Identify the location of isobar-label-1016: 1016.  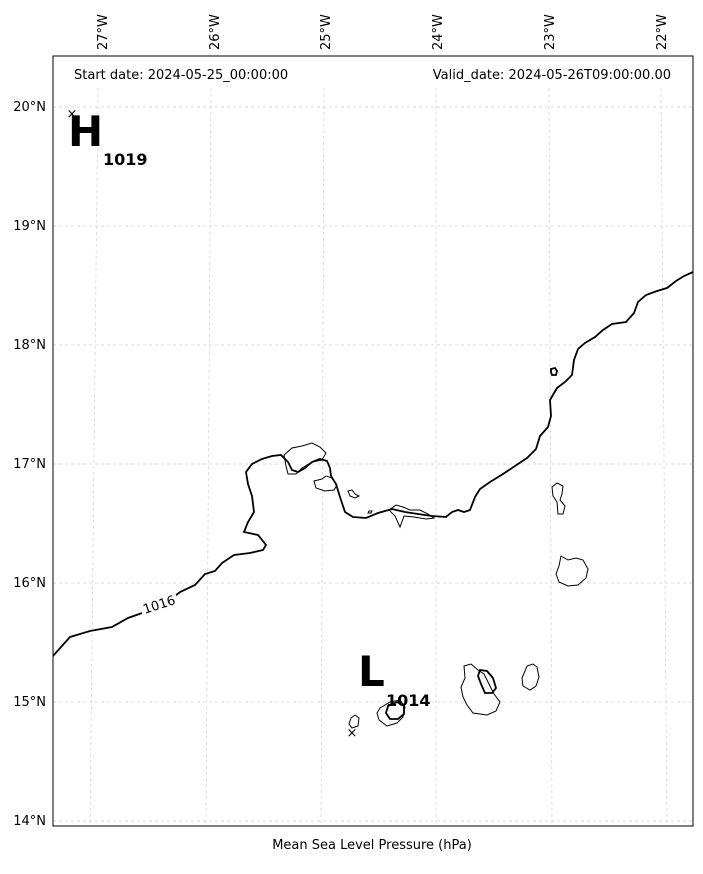
(159, 605).